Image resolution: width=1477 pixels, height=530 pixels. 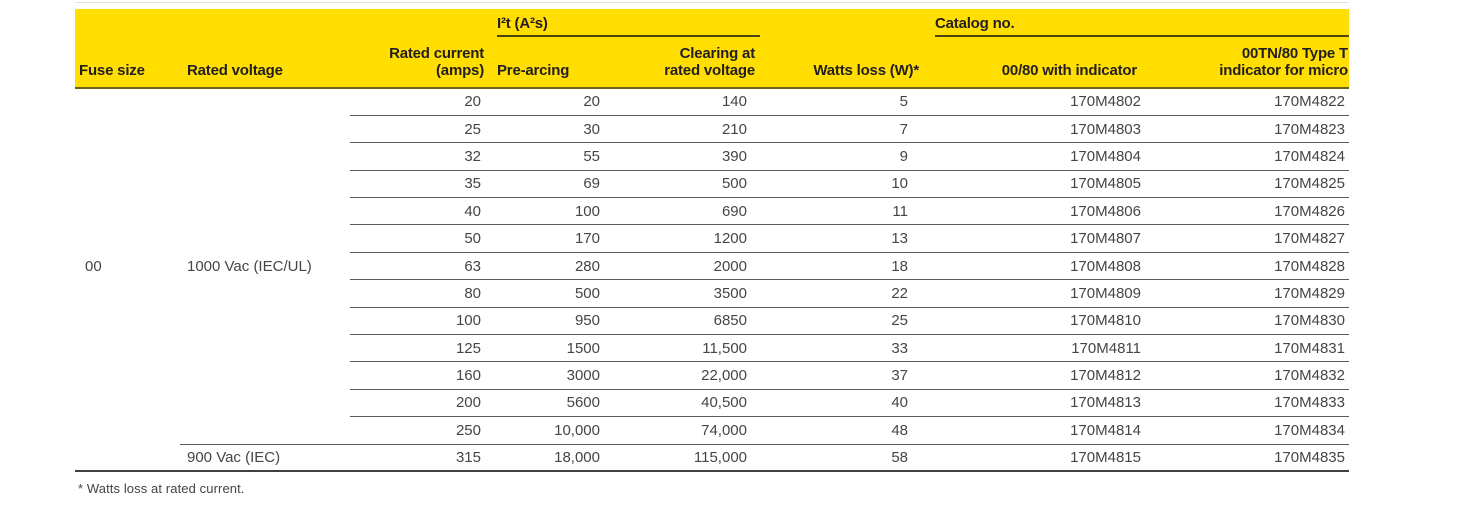 What do you see at coordinates (682, 266) in the screenshot?
I see `clearing-cell: 2000` at bounding box center [682, 266].